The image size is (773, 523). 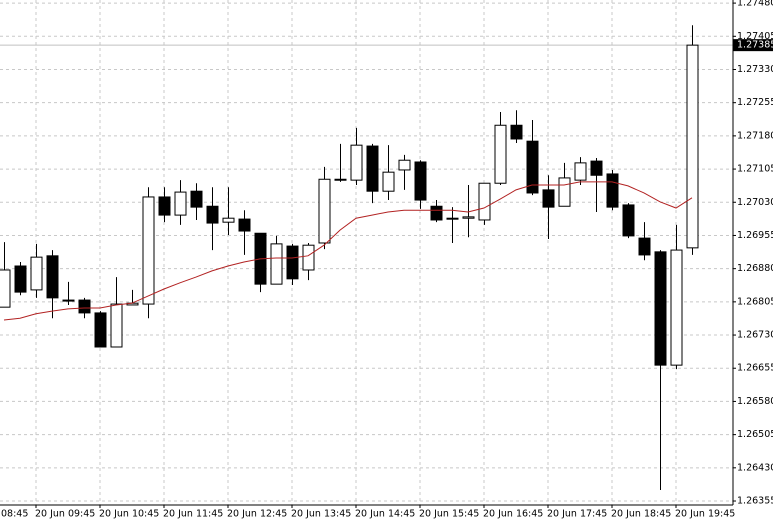 I want to click on y-tick-label: 1.26805, so click(x=755, y=301).